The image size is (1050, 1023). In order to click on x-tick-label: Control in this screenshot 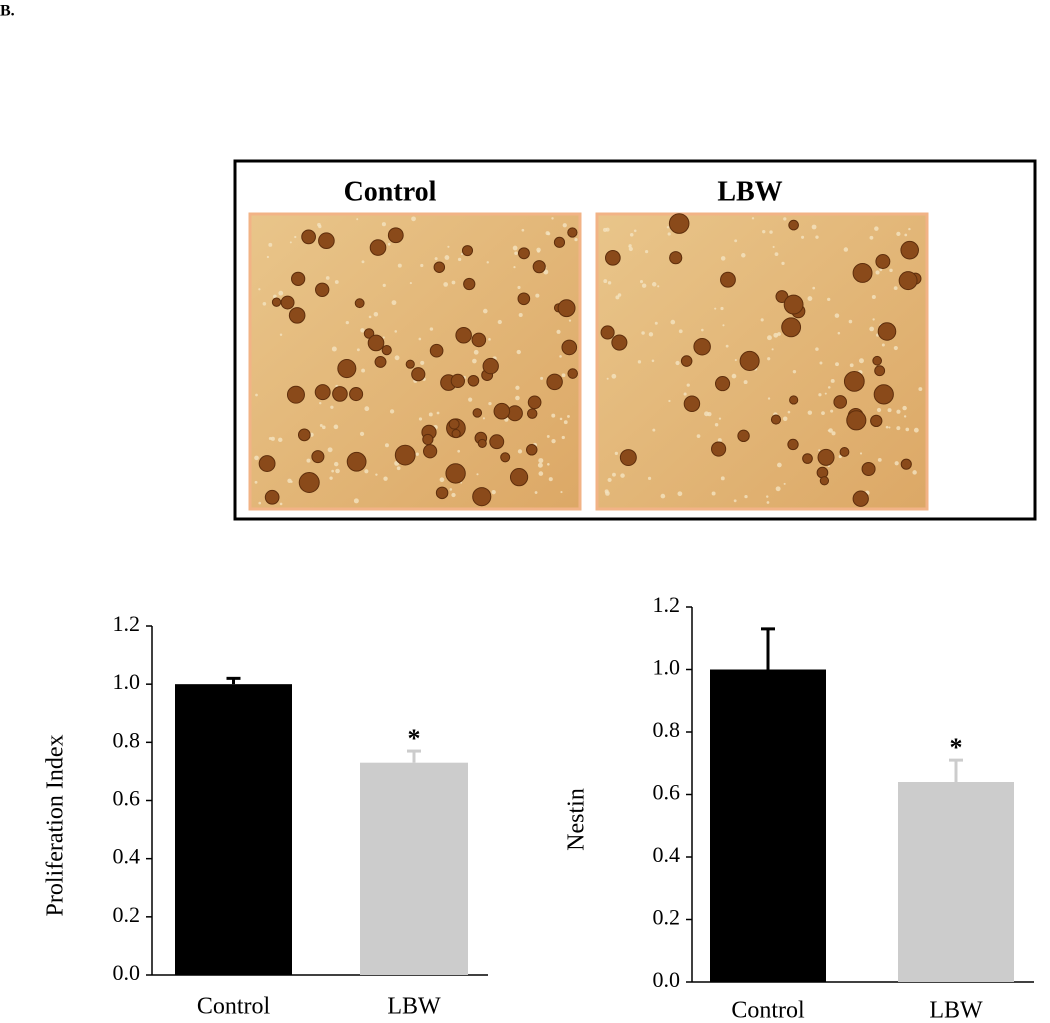, I will do `click(768, 1010)`.